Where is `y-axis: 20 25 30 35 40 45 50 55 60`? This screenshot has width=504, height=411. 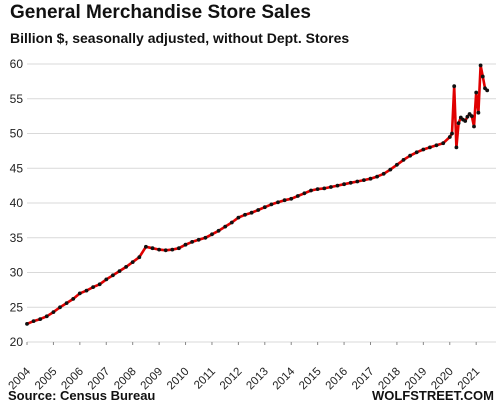
y-axis: 20 25 30 35 40 45 50 55 60 is located at coordinates (17, 203).